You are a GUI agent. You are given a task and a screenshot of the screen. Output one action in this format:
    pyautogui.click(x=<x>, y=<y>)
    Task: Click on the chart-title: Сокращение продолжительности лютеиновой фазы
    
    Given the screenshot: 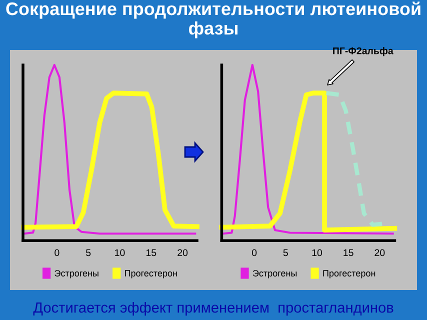 What is the action you would take?
    pyautogui.click(x=213, y=20)
    